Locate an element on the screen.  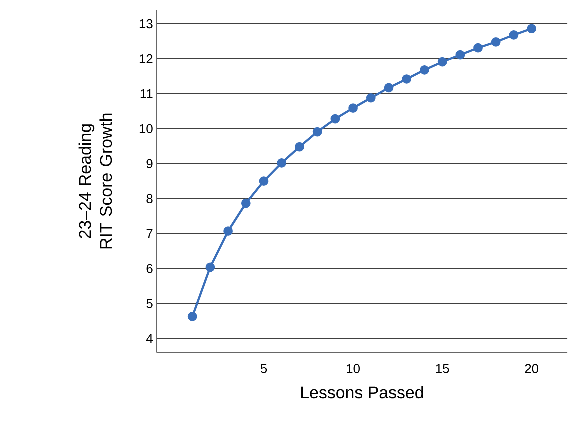
y-tick-label: 8 is located at coordinates (149, 199).